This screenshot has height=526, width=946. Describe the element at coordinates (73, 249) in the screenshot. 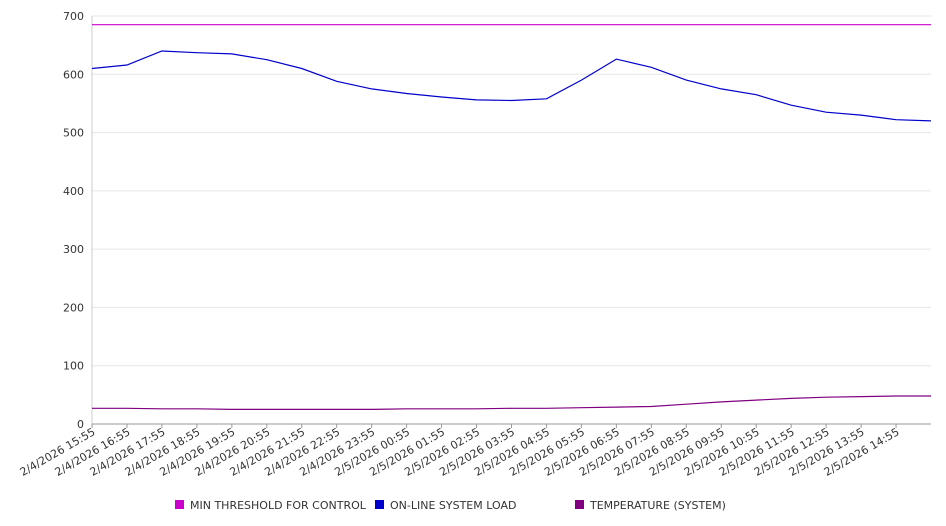

I see `y-tick-label: 300` at that location.